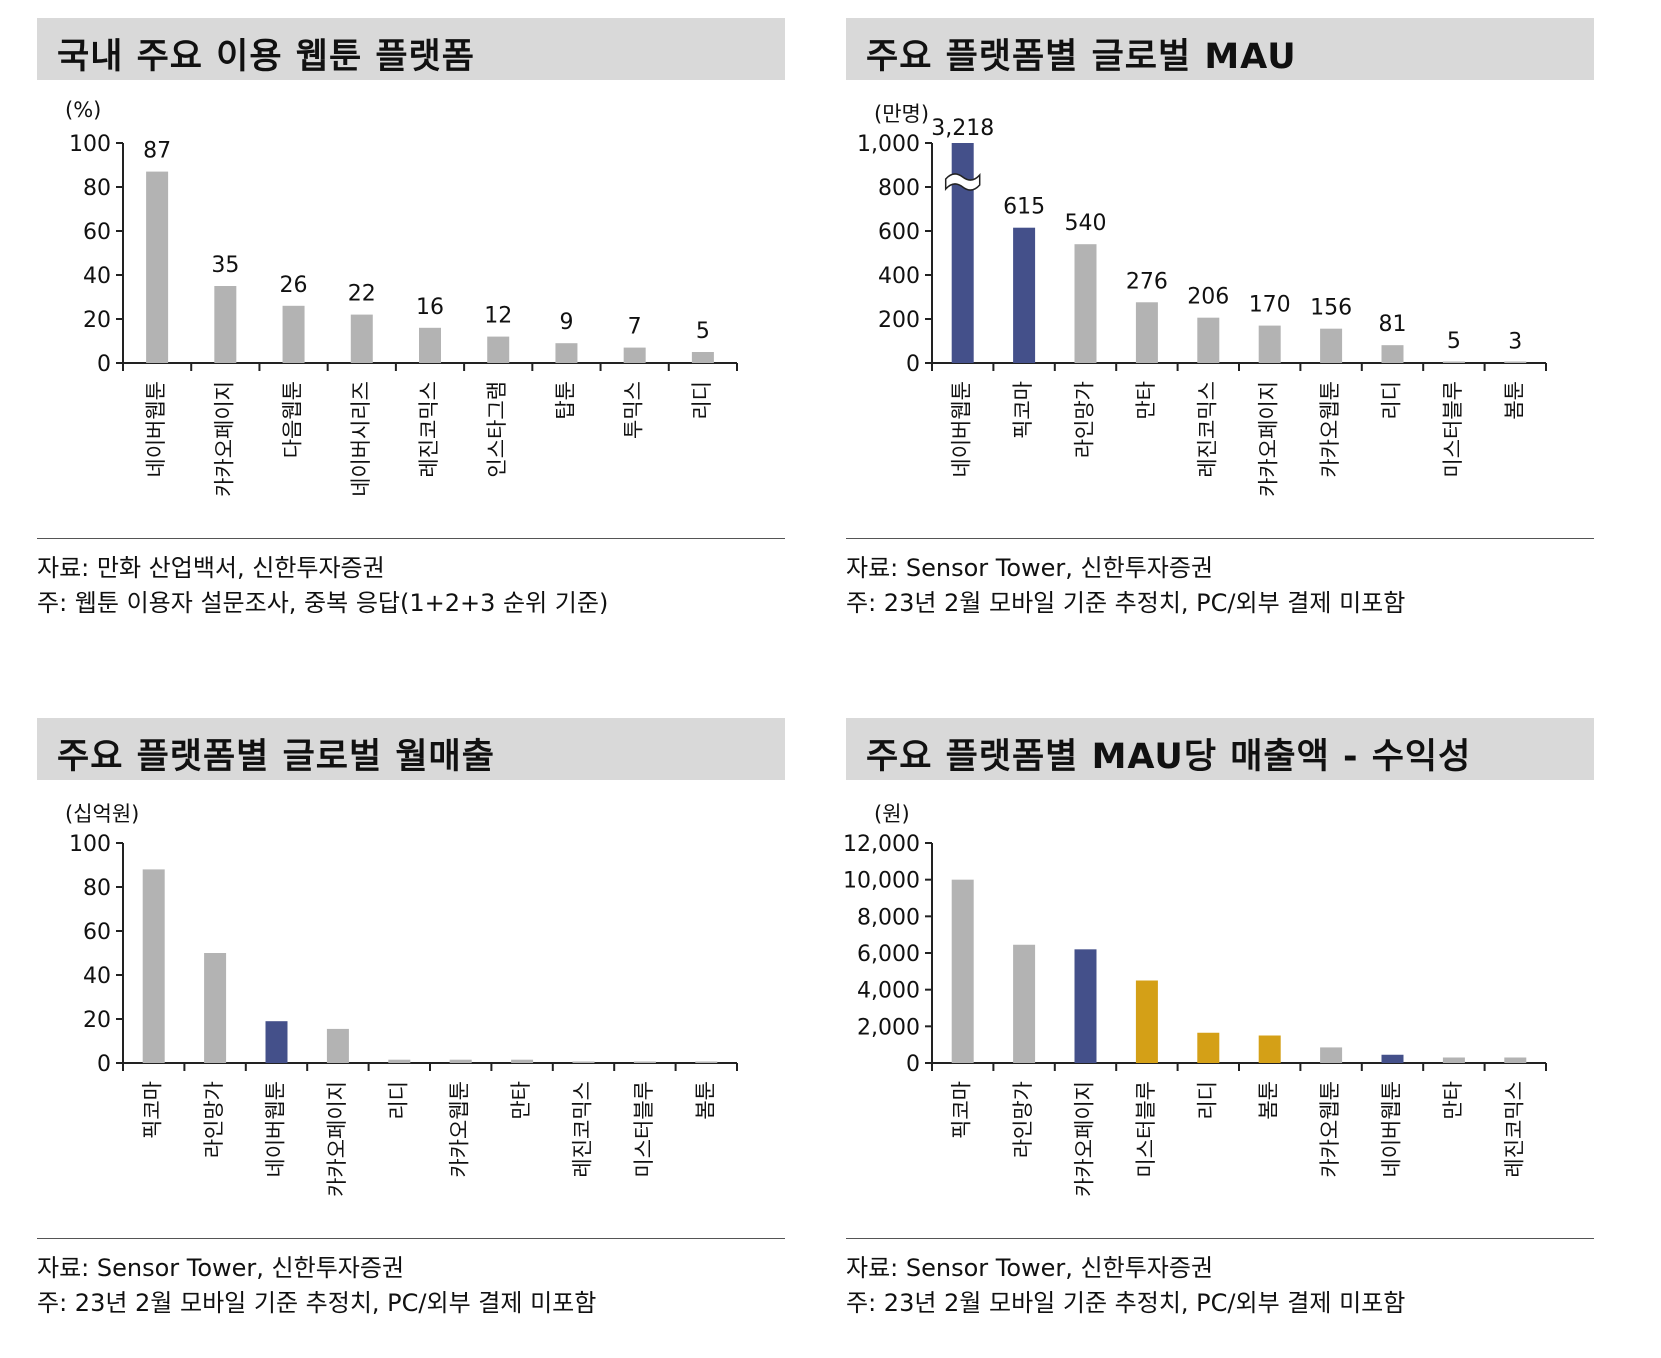 This screenshot has height=1358, width=1661. I want to click on chart-title-bar: 주요 플랫폼별 글로벌 월매출, so click(411, 749).